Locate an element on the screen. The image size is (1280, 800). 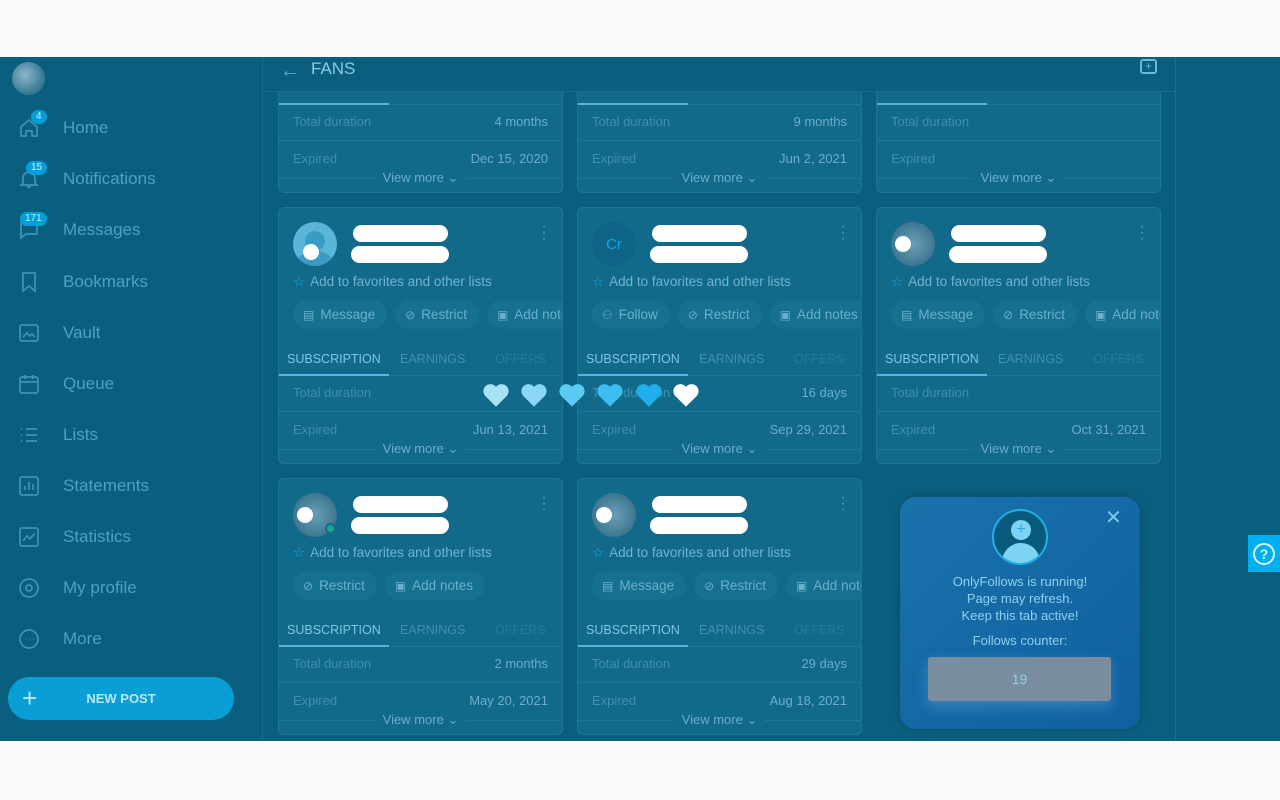
card-actions: ⊘ Restrict ▣ Add notes is located at coordinates (389, 585).